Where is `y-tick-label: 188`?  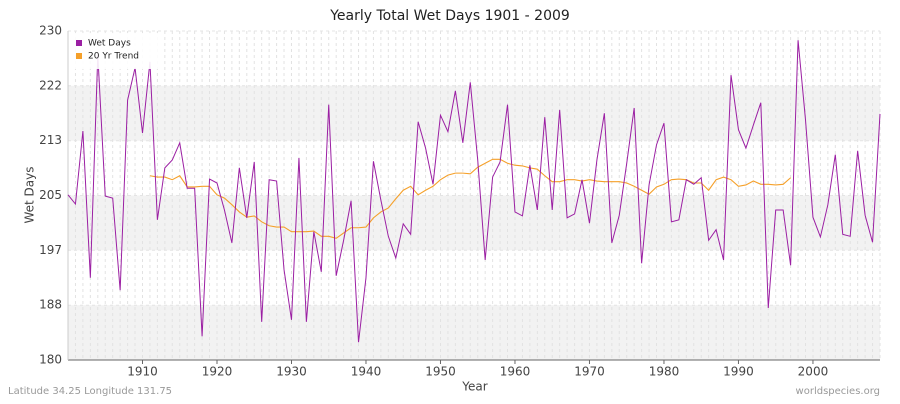
y-tick-label: 188 is located at coordinates (50, 305).